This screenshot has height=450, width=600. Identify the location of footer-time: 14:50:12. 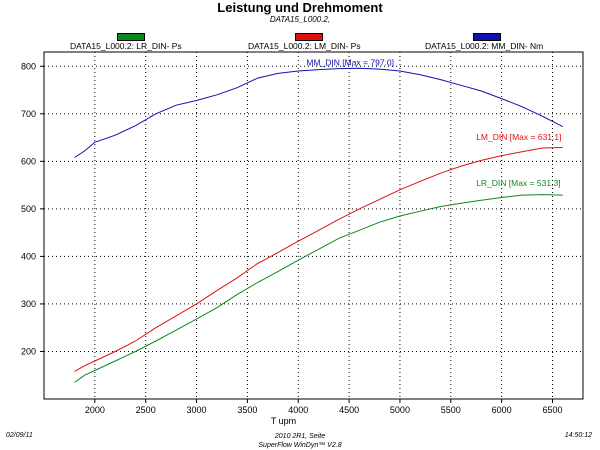
(578, 435).